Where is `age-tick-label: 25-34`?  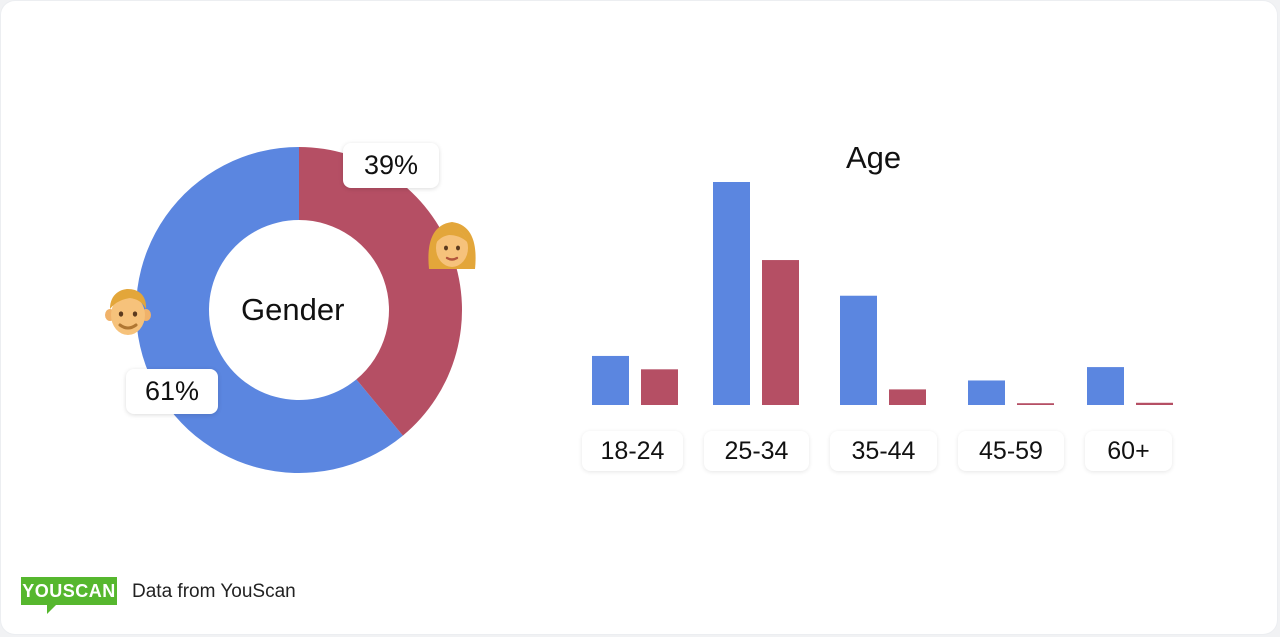
age-tick-label: 25-34 is located at coordinates (756, 451).